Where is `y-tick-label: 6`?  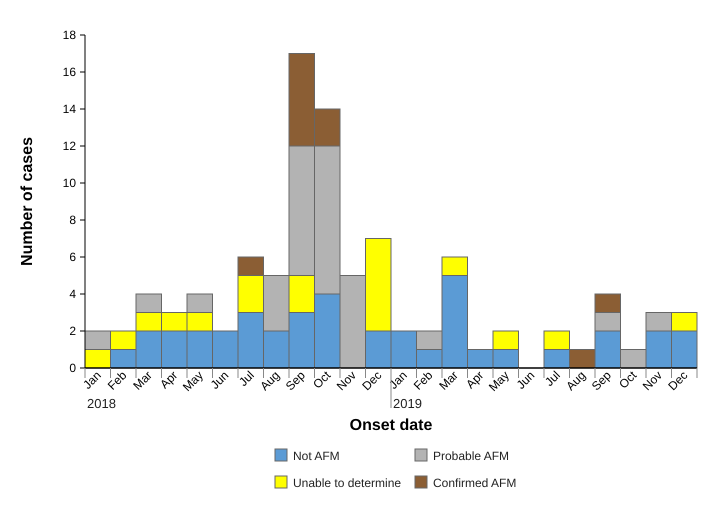
y-tick-label: 6 is located at coordinates (72, 257).